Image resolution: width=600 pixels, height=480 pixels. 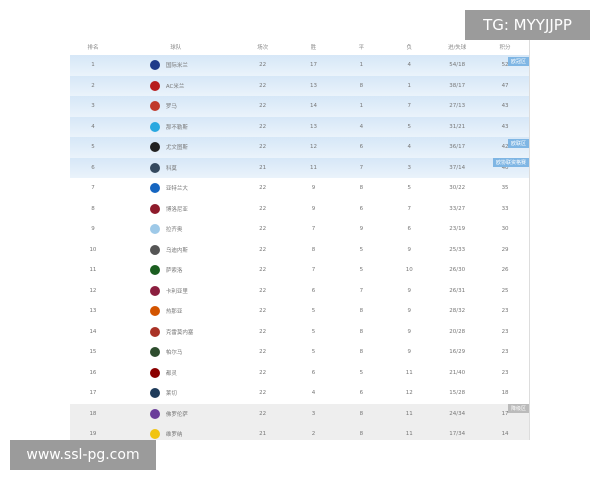 I want to click on table-row: 6 科莫 21 11 7 3 37/14 40, so click(x=299, y=167).